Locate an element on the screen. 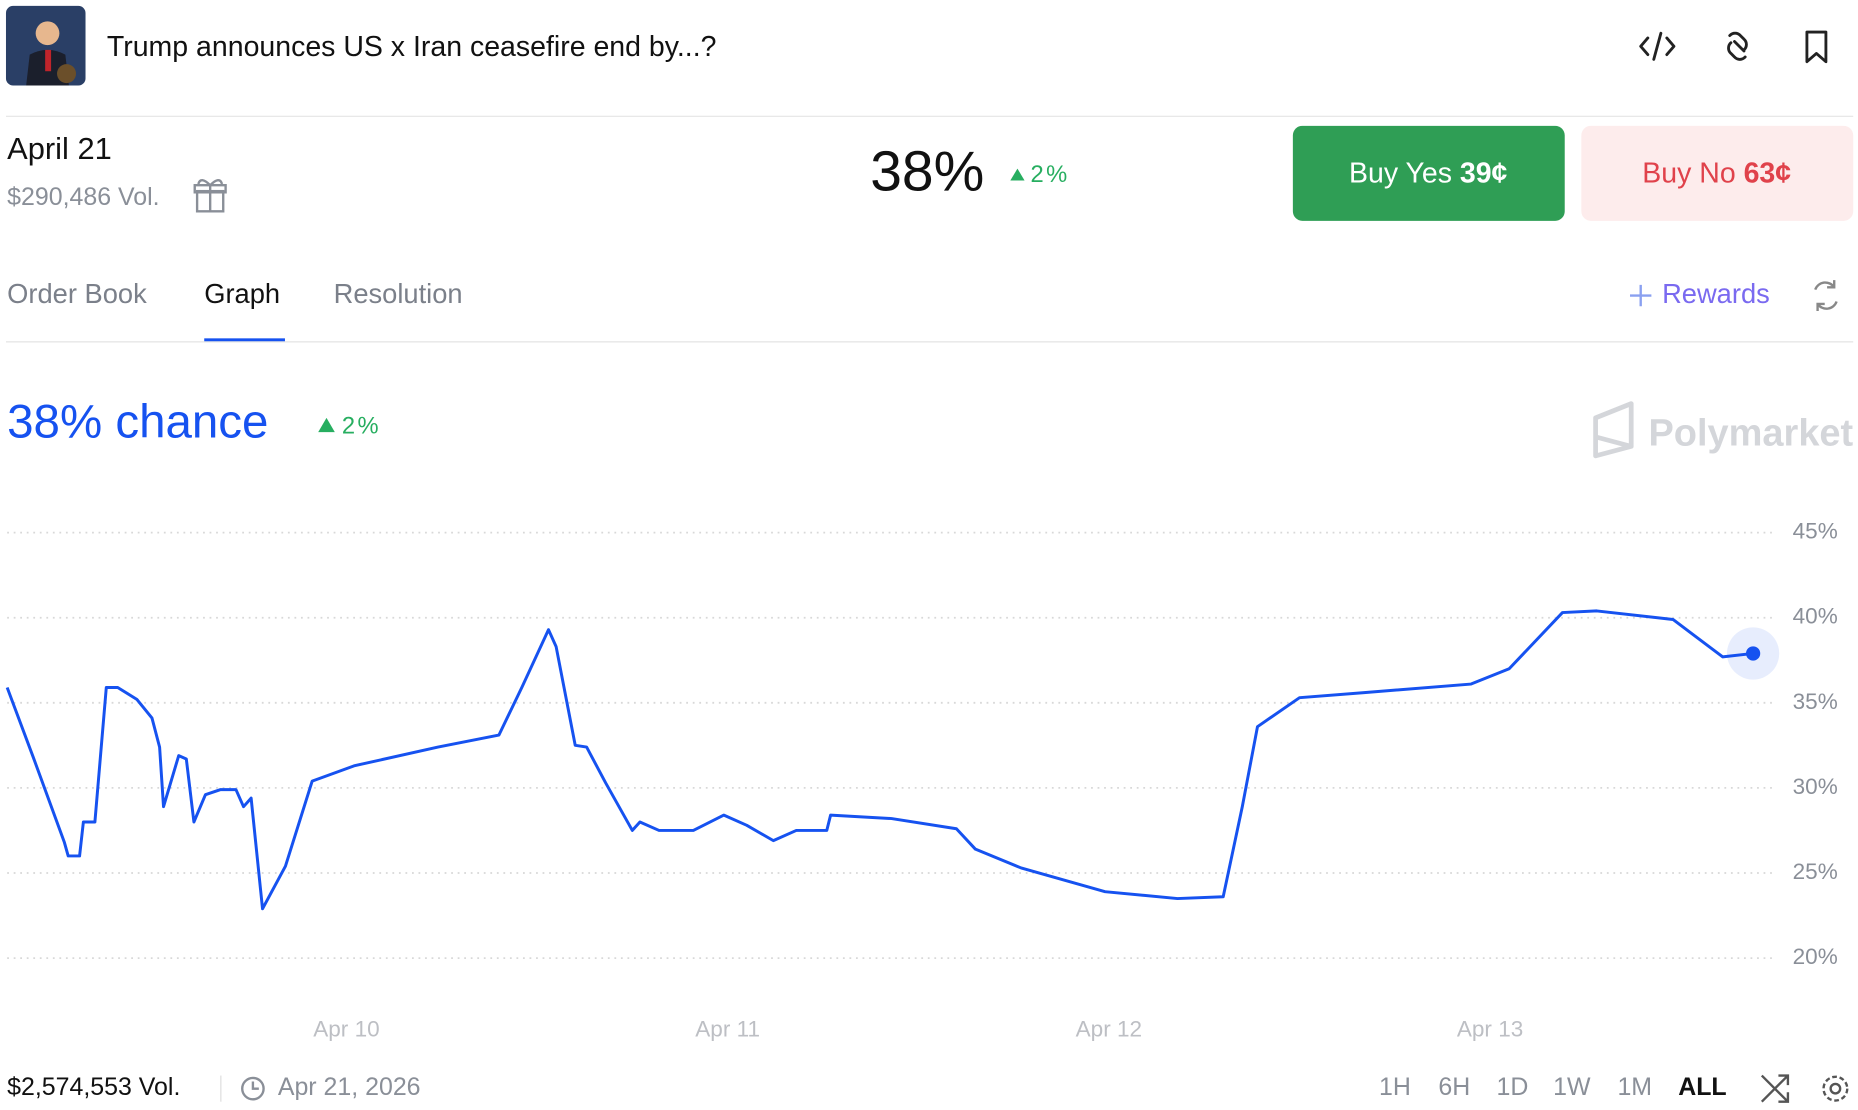  buy-no-text: Buy No 63¢ is located at coordinates (1716, 173).